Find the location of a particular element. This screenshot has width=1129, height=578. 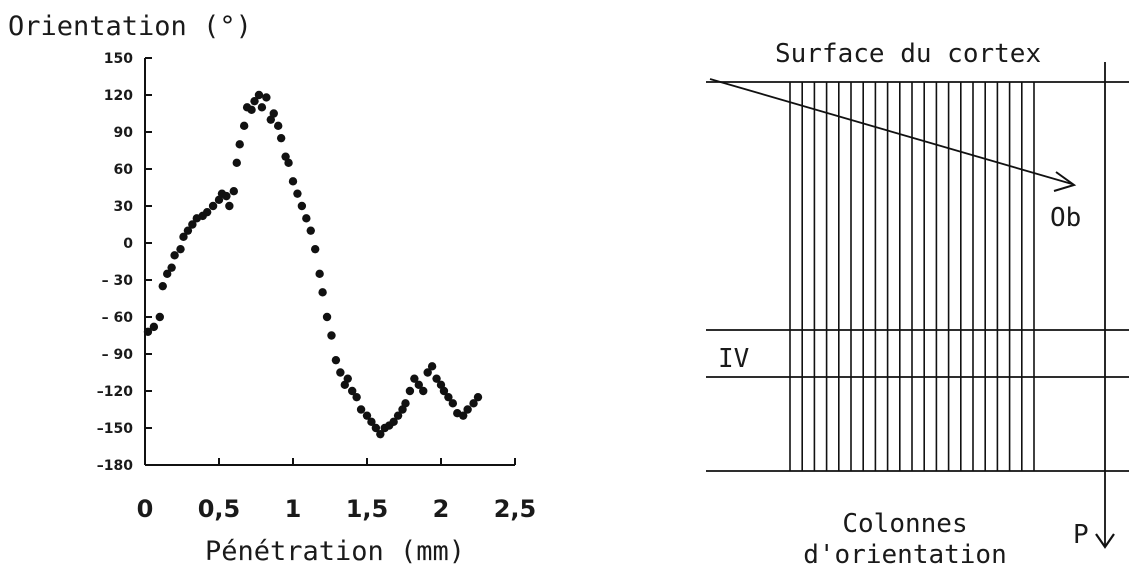

layer-iv-label: IV is located at coordinates (733, 359).